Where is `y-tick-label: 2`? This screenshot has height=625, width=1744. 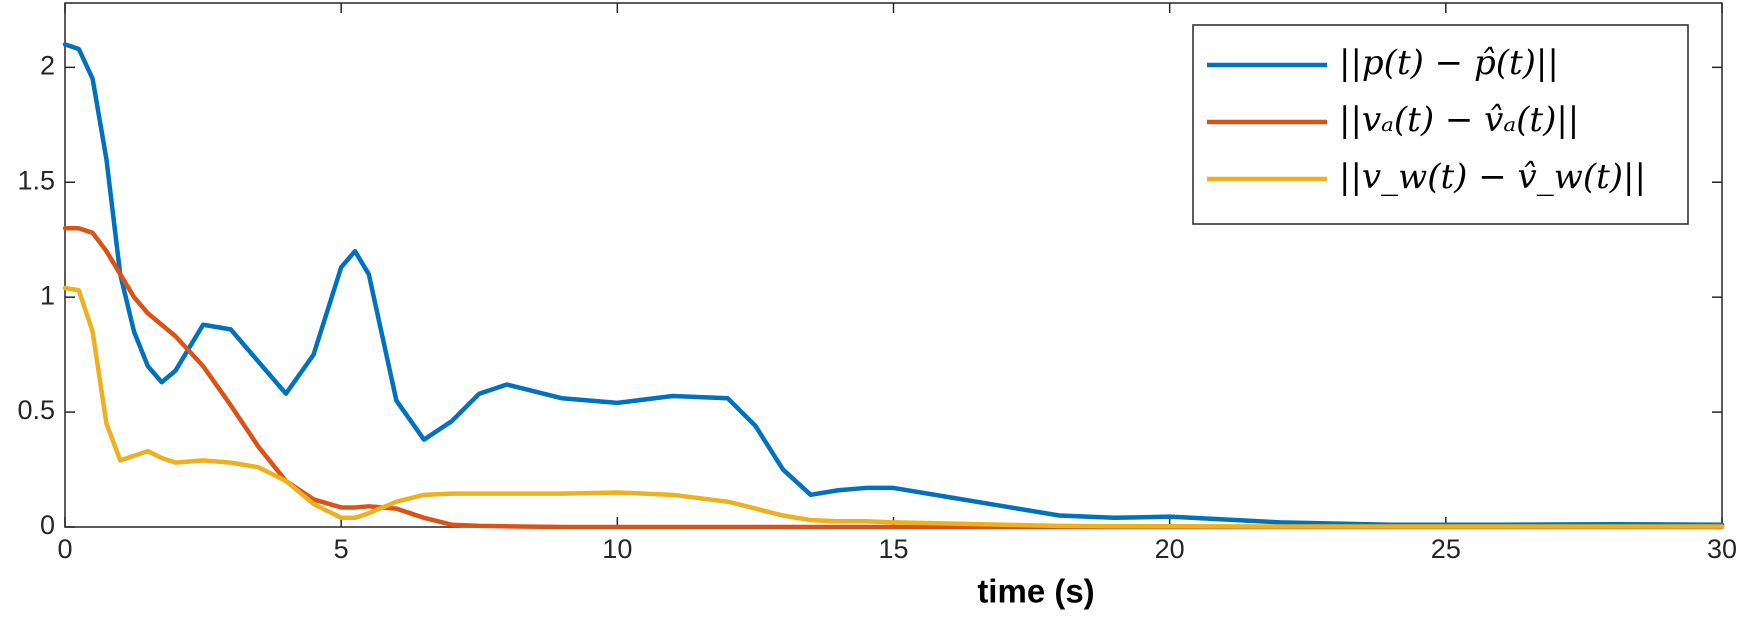 y-tick-label: 2 is located at coordinates (47, 65).